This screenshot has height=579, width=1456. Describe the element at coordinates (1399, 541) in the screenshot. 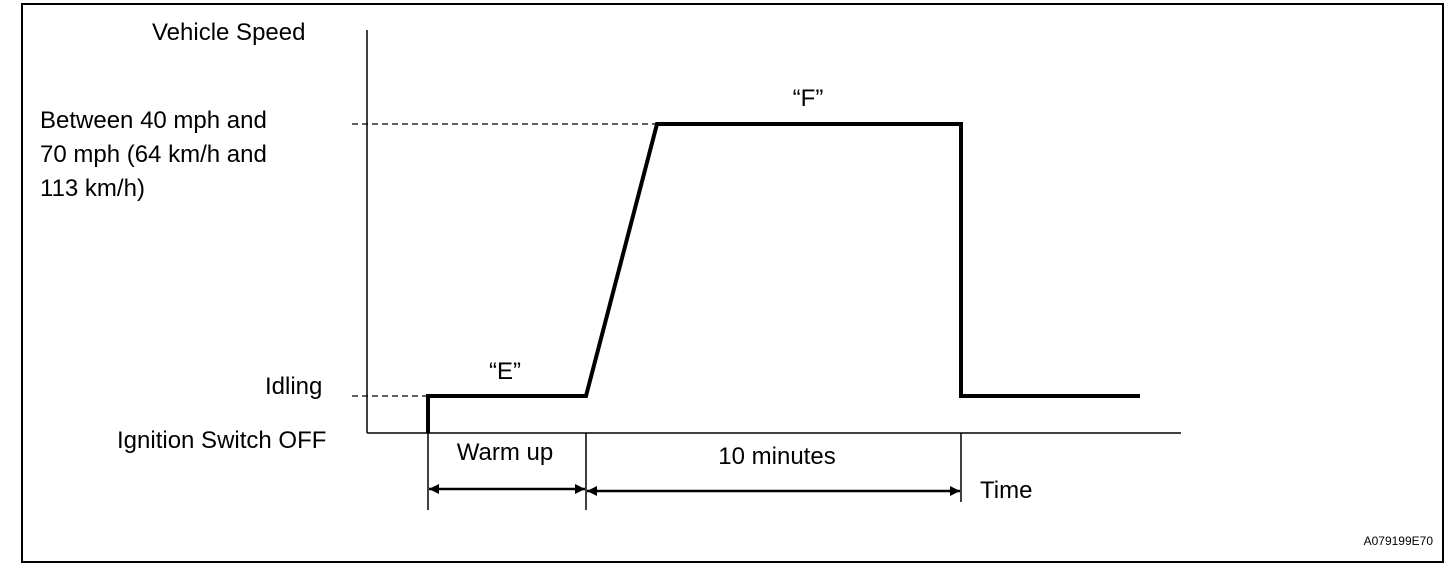

I see `figure-id: A079199E70` at that location.